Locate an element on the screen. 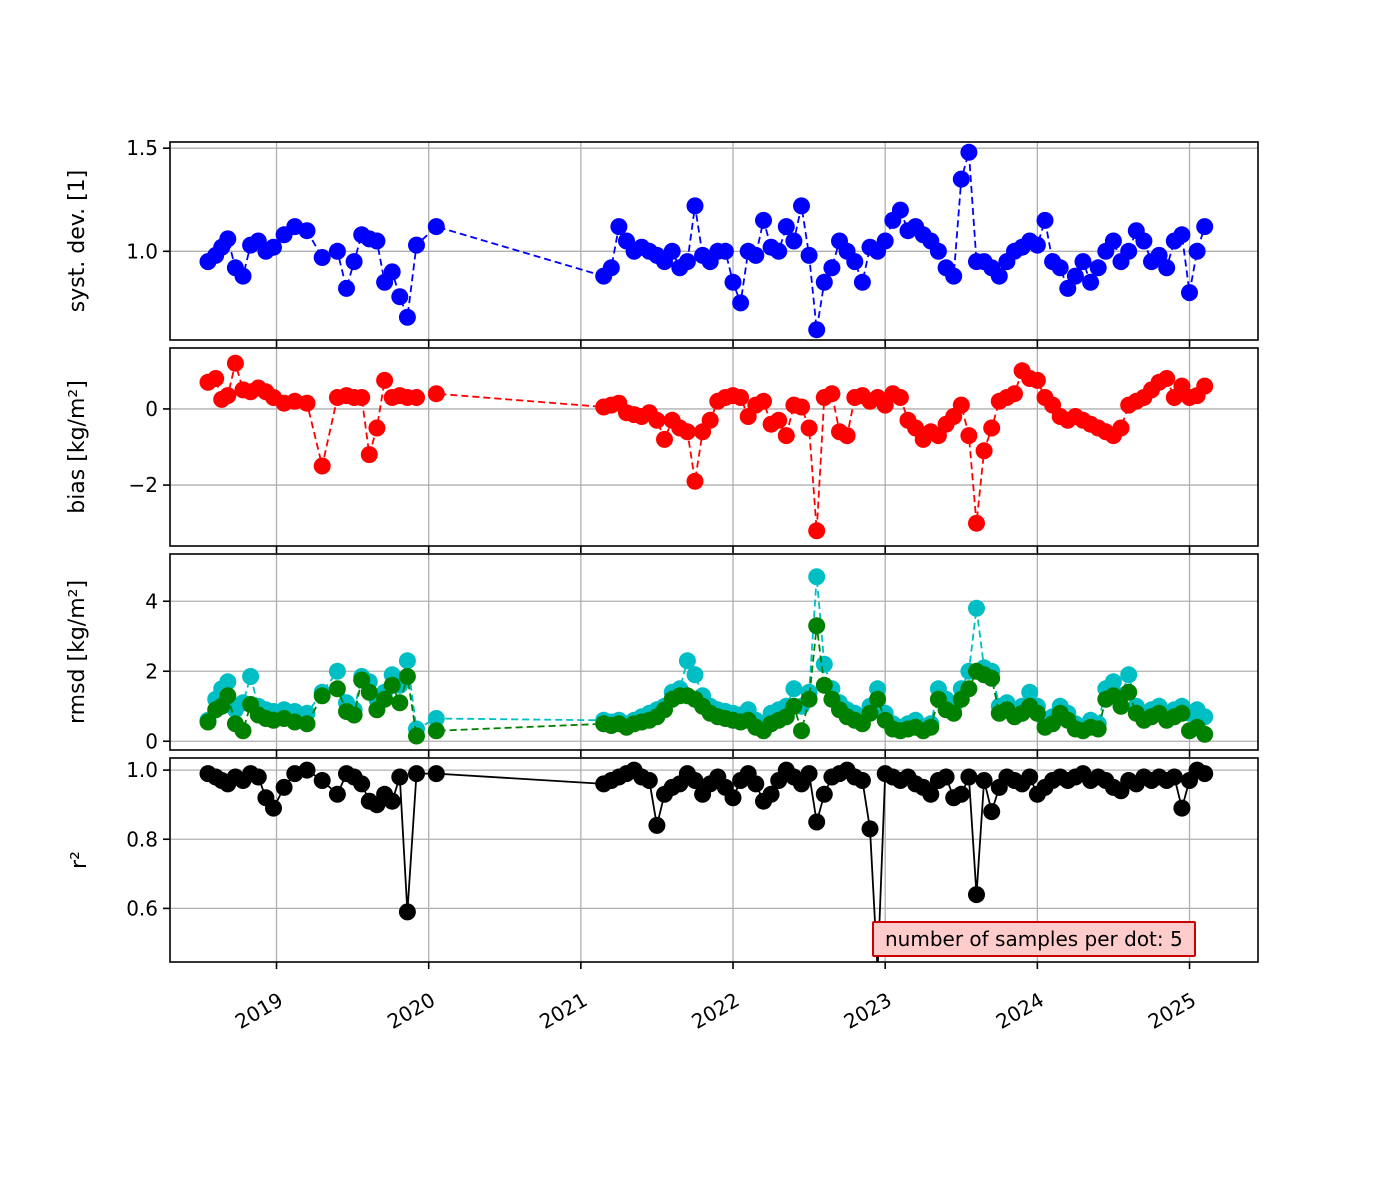 The image size is (1400, 1200). ytick-label: 1.5 is located at coordinates (142, 148).